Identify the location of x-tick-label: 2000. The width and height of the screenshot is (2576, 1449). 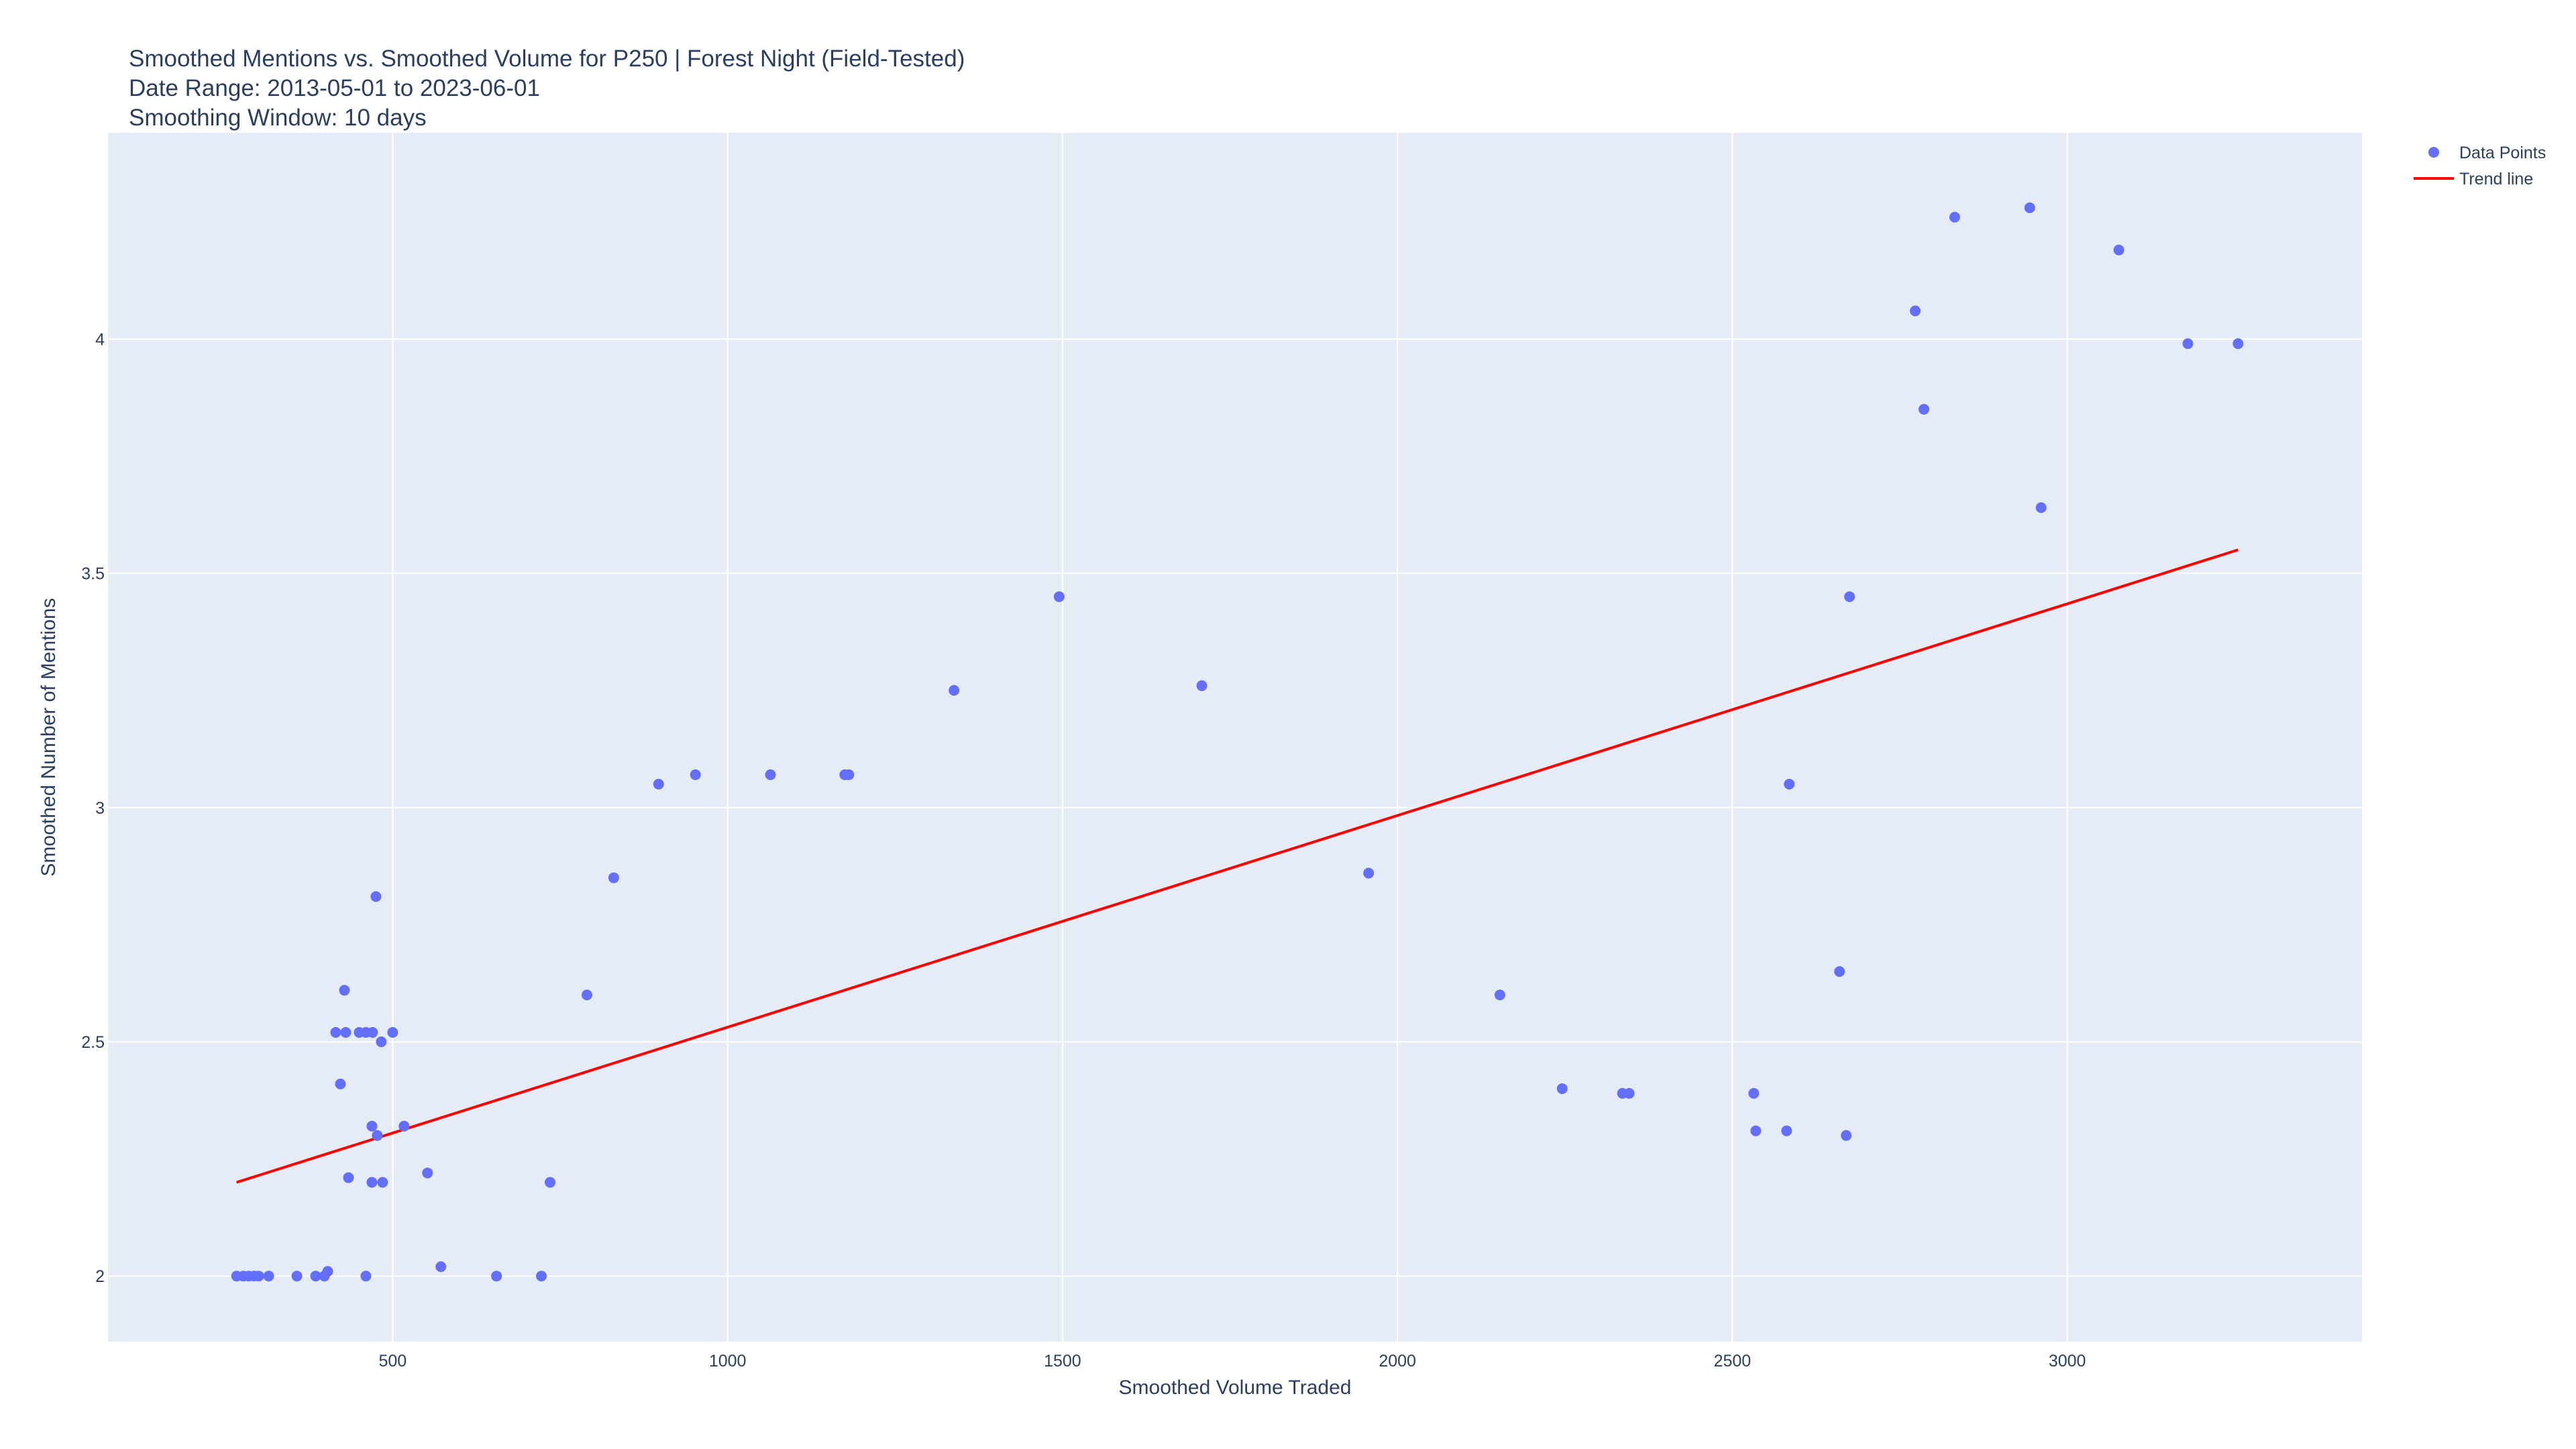
(1397, 1361).